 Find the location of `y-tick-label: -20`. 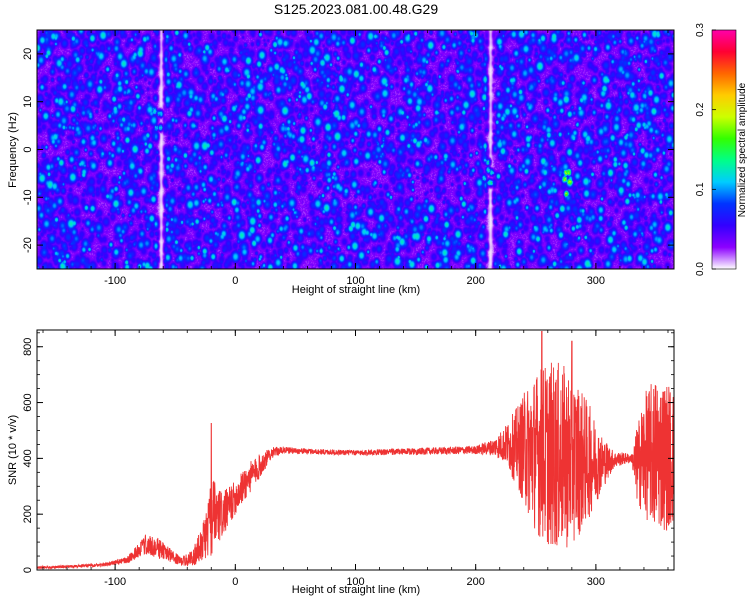

y-tick-label: -20 is located at coordinates (28, 245).